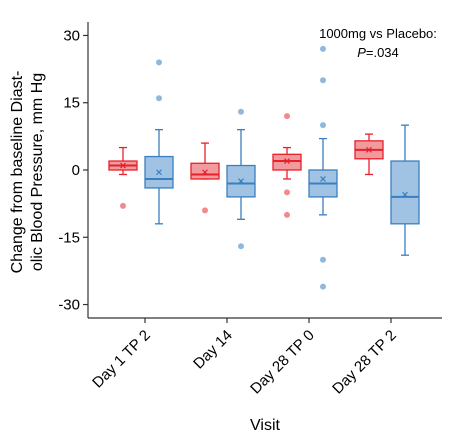 The image size is (464, 444). Describe the element at coordinates (121, 359) in the screenshot. I see `x-tick-label: Day 1 TP 2` at that location.